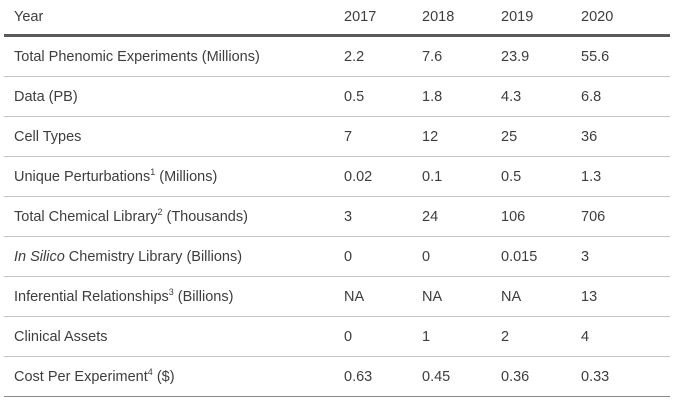  I want to click on row-label: Cost Per Experiment4 ($), so click(174, 376).